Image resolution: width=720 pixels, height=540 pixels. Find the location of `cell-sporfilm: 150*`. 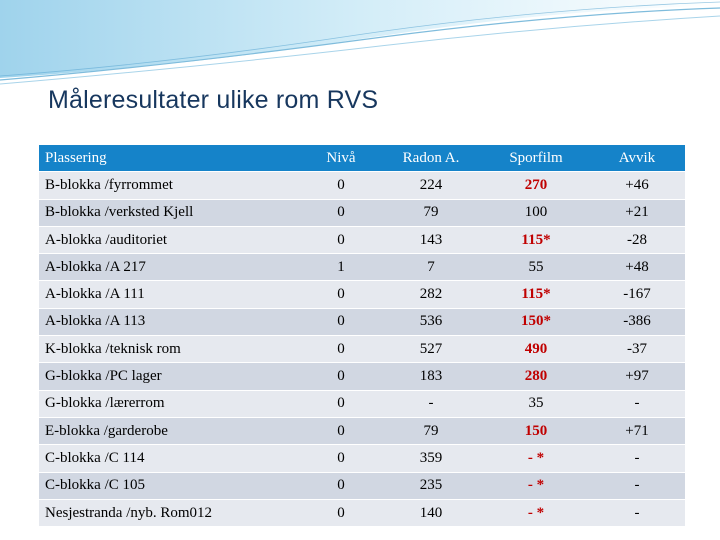

cell-sporfilm: 150* is located at coordinates (536, 322).